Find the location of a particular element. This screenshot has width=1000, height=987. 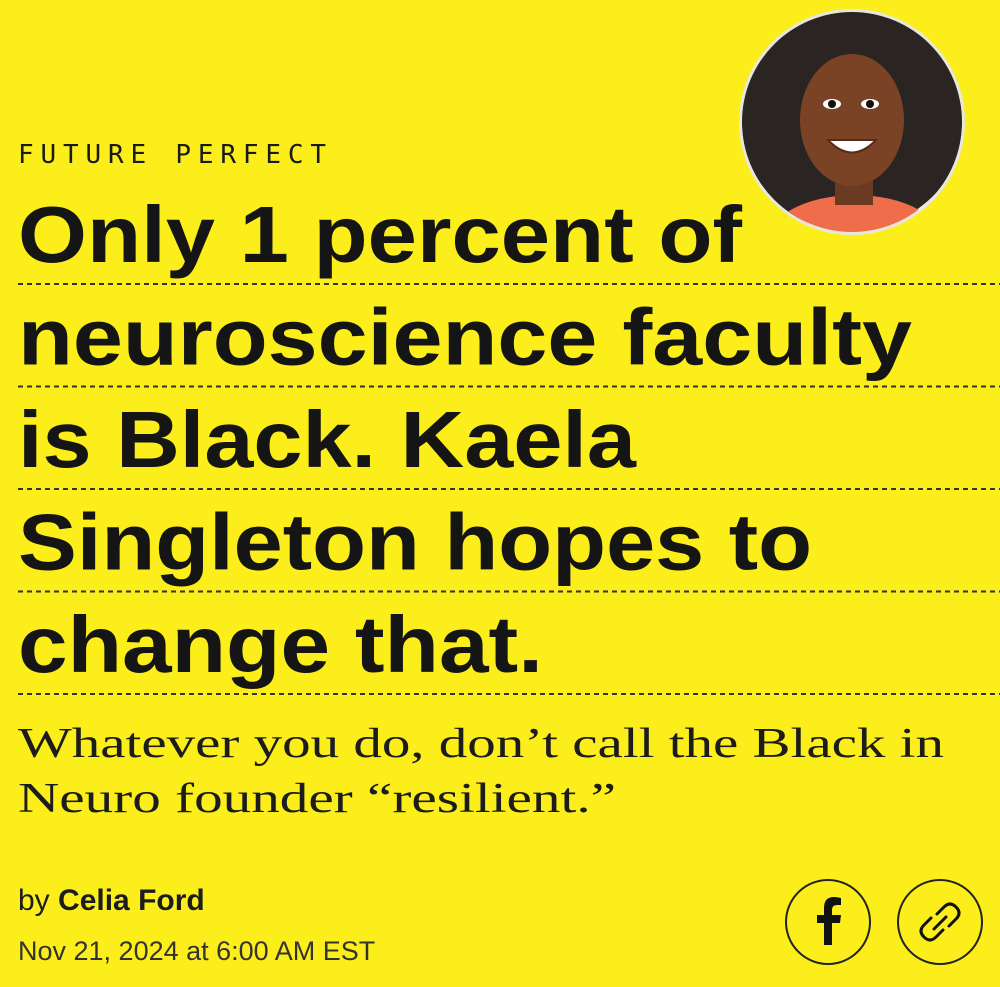

headline-line: neuroscience faculty is located at coordinates (465, 337).